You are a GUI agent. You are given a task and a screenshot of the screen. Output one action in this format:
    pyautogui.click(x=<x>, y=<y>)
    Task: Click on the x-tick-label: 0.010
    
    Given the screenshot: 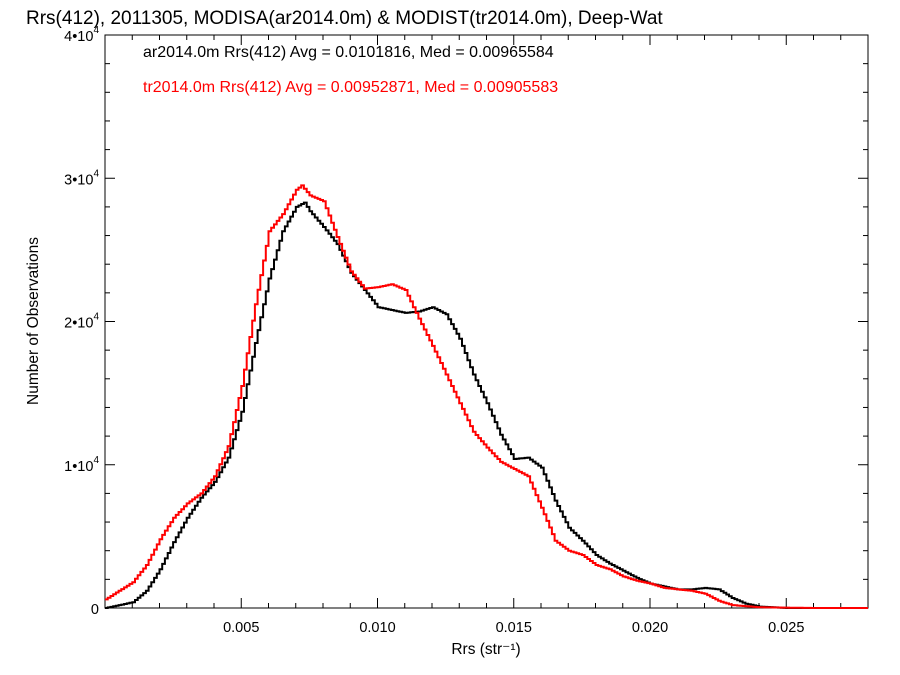 What is the action you would take?
    pyautogui.click(x=377, y=628)
    